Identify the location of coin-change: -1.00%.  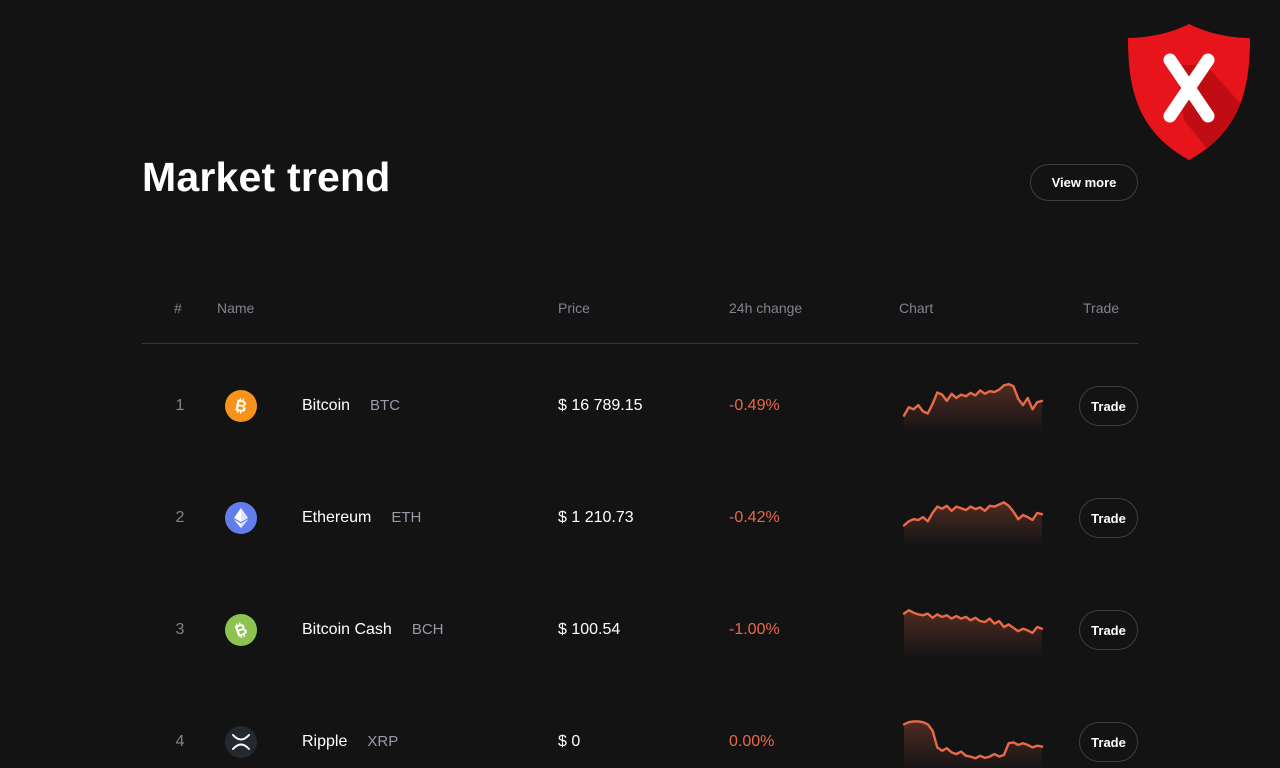
(754, 629).